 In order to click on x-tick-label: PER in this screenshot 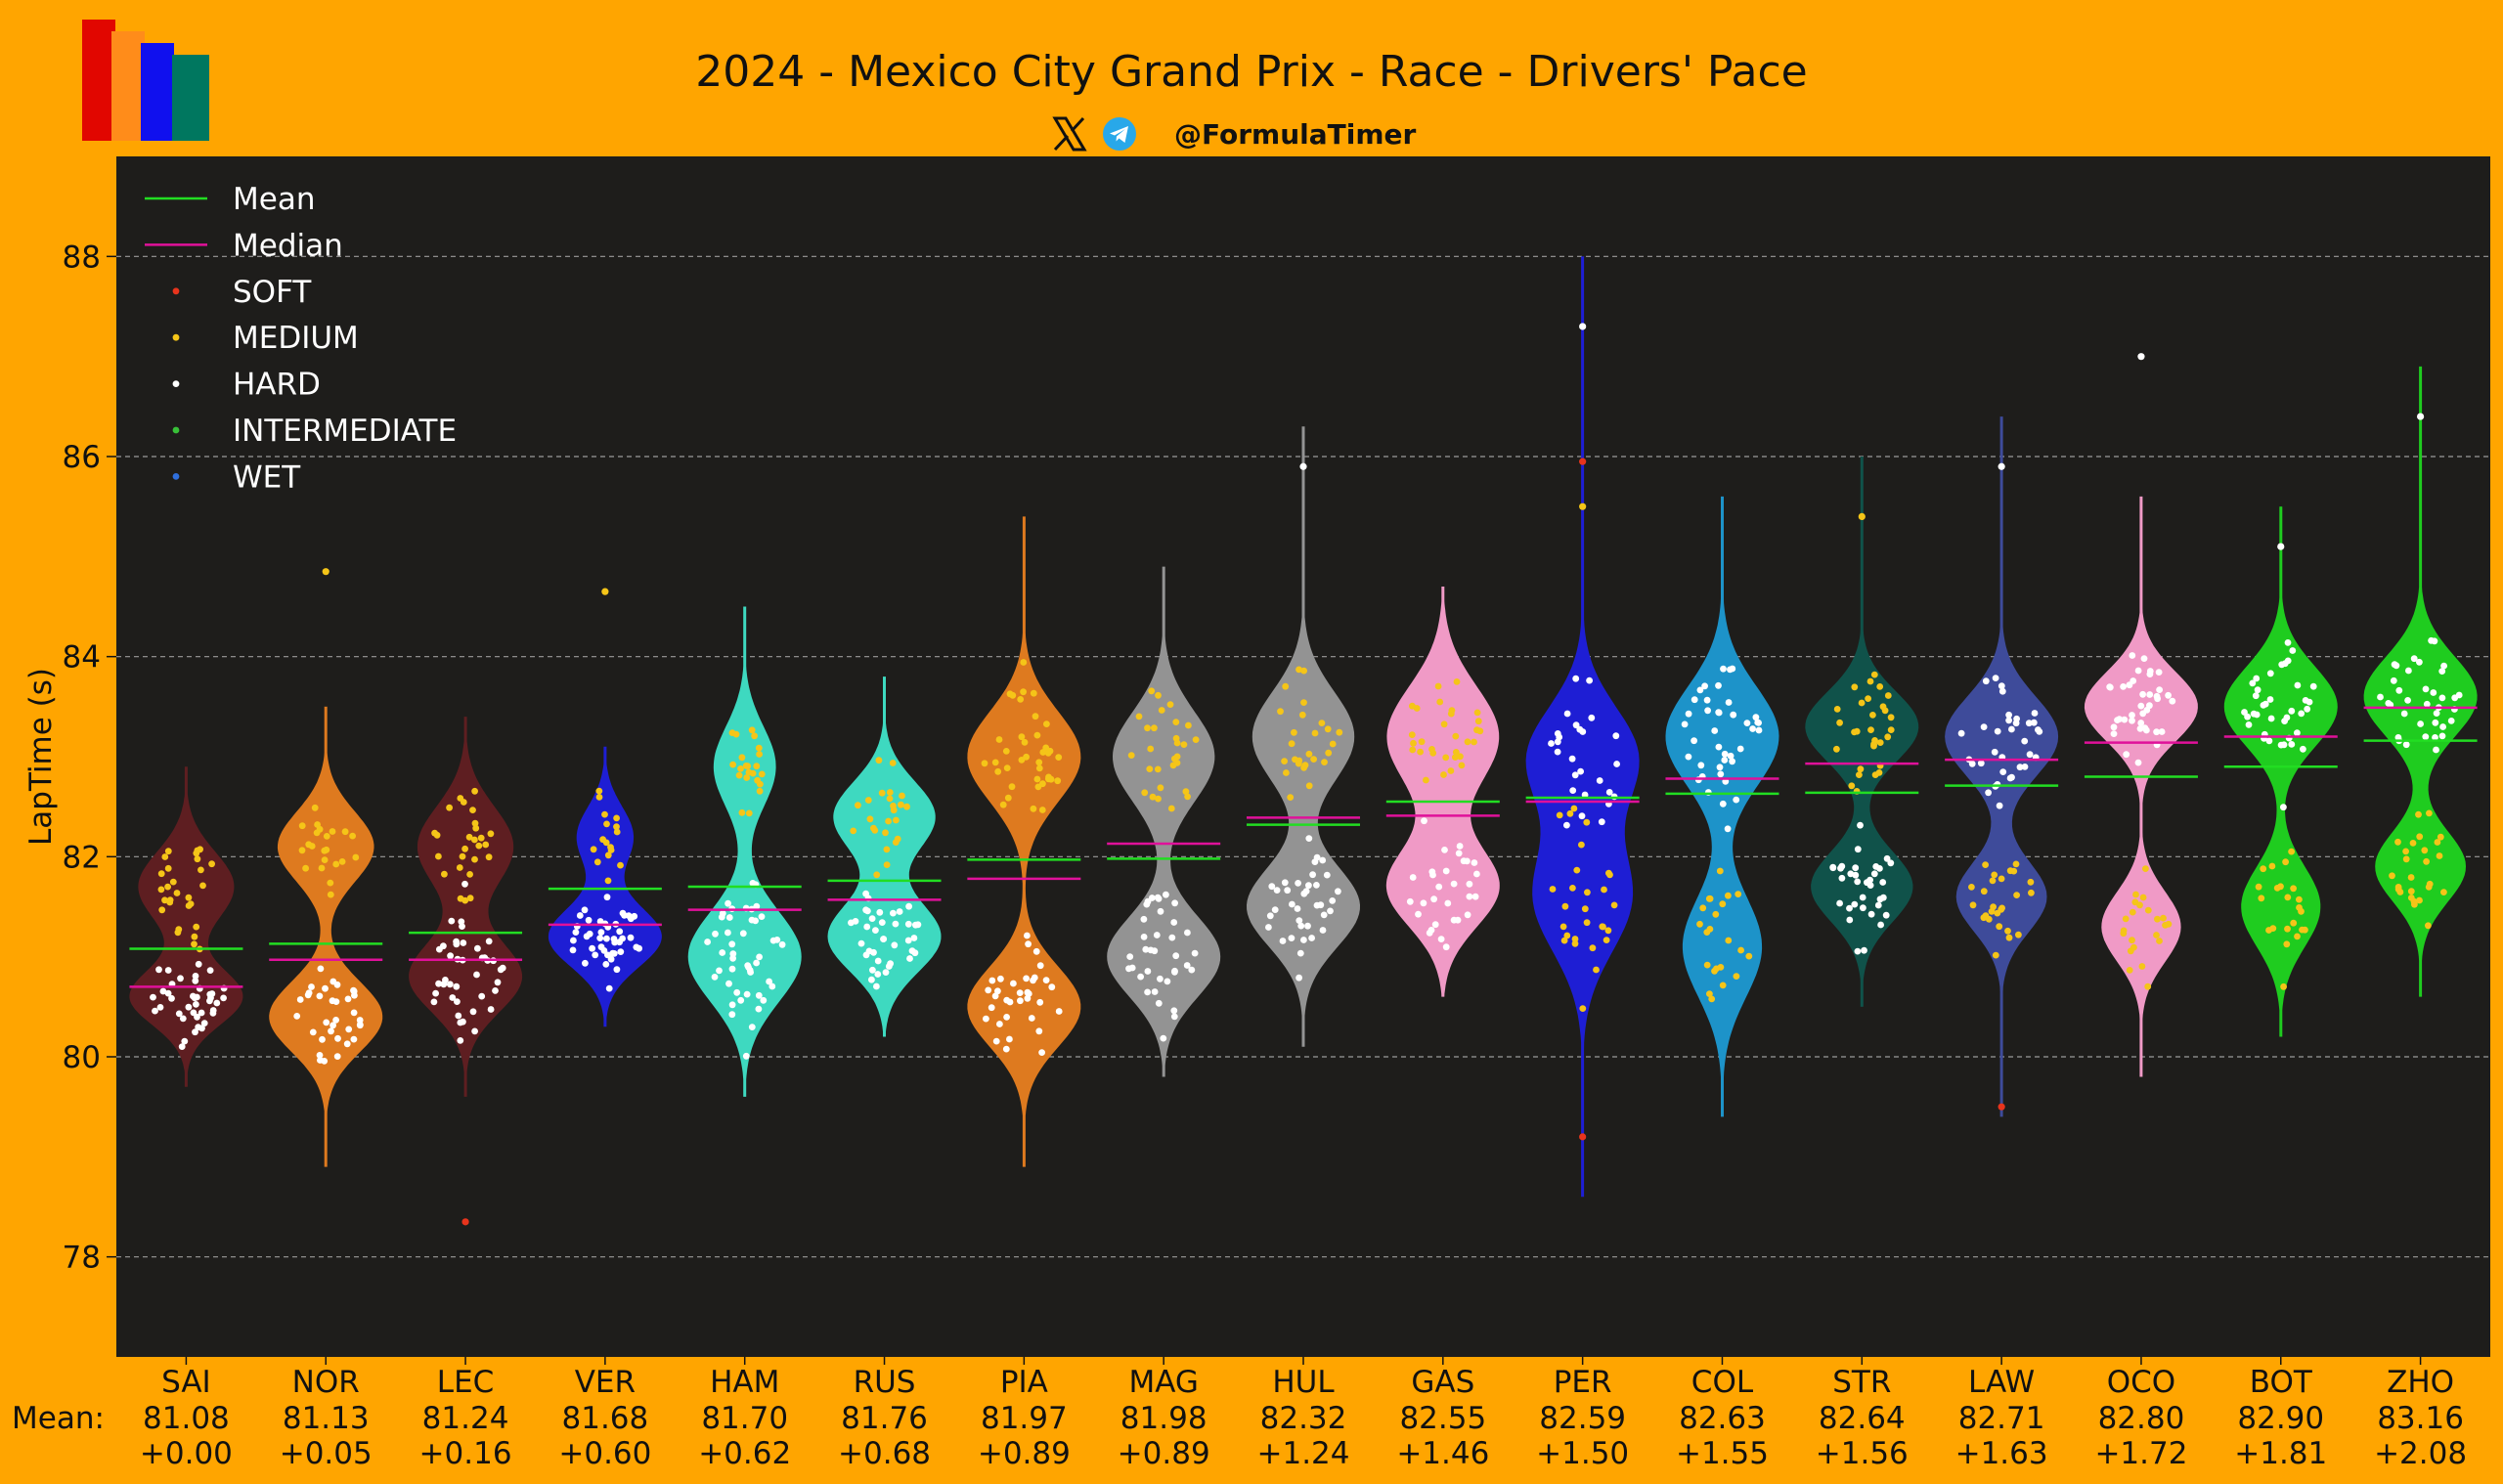, I will do `click(1583, 1382)`.